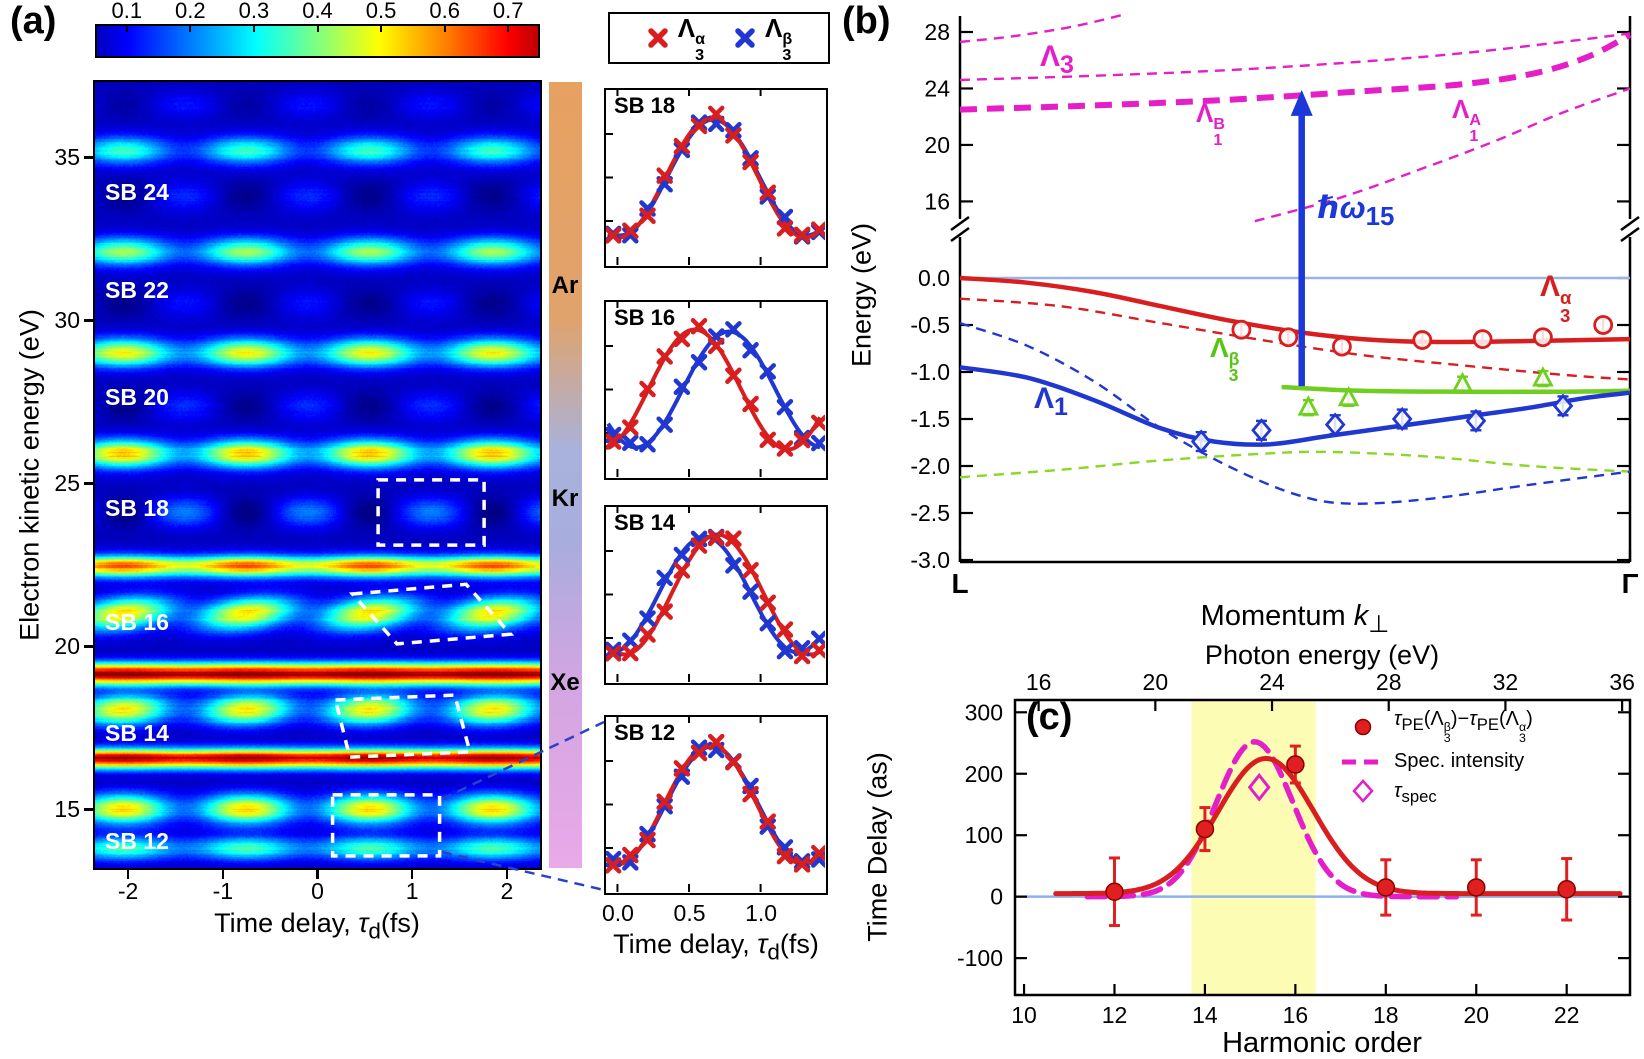 The height and width of the screenshot is (1059, 1644). What do you see at coordinates (1051, 401) in the screenshot?
I see `b-label-5: Λ1` at bounding box center [1051, 401].